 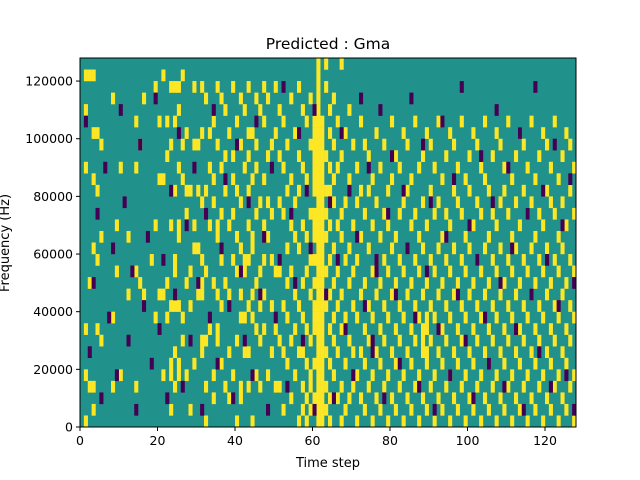 I want to click on y-tick-label: 100000, so click(x=49, y=138).